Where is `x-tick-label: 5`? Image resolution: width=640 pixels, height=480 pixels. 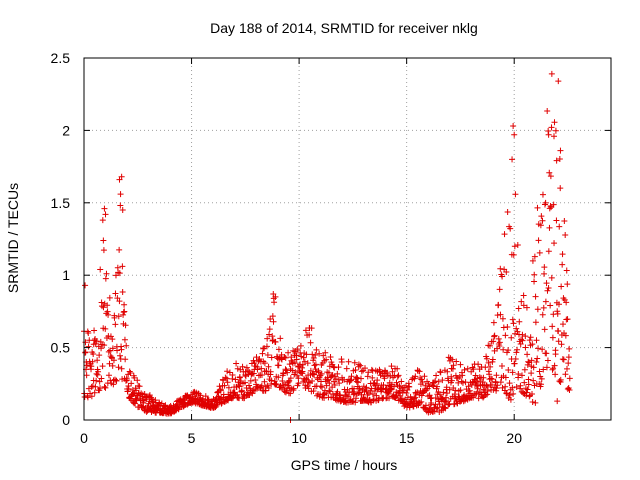
x-tick-label: 5 is located at coordinates (192, 438).